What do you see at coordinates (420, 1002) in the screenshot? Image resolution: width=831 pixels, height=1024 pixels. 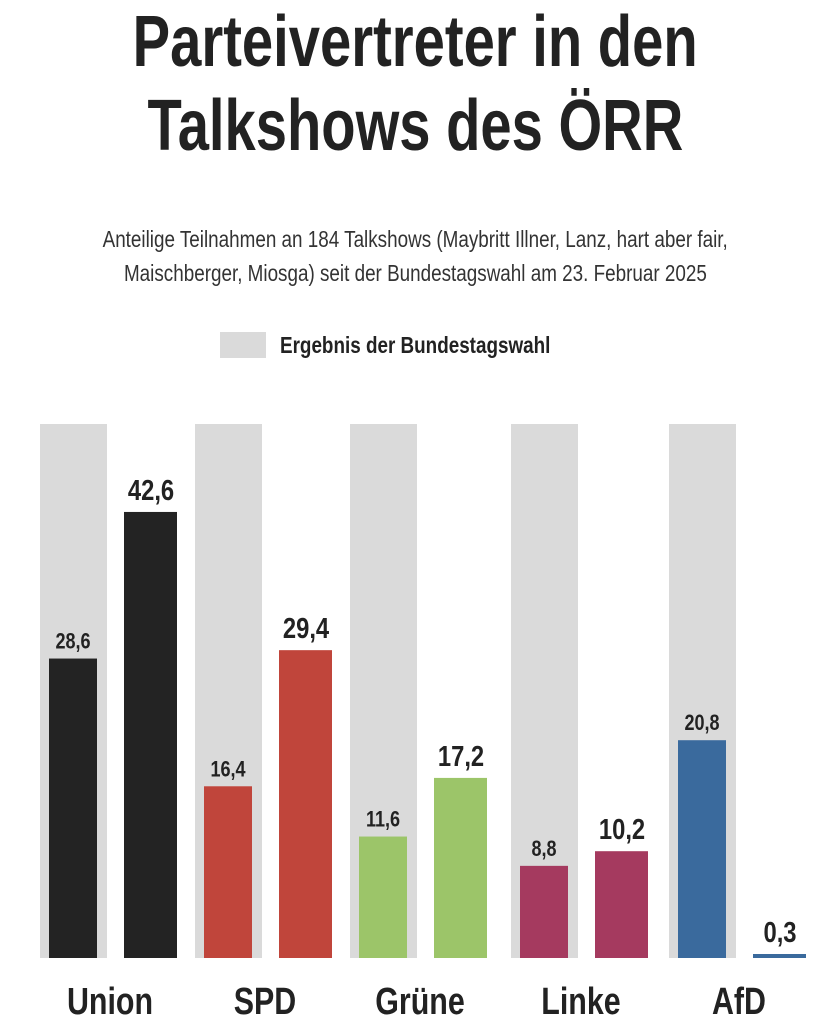 I see `category-label: Grüne` at bounding box center [420, 1002].